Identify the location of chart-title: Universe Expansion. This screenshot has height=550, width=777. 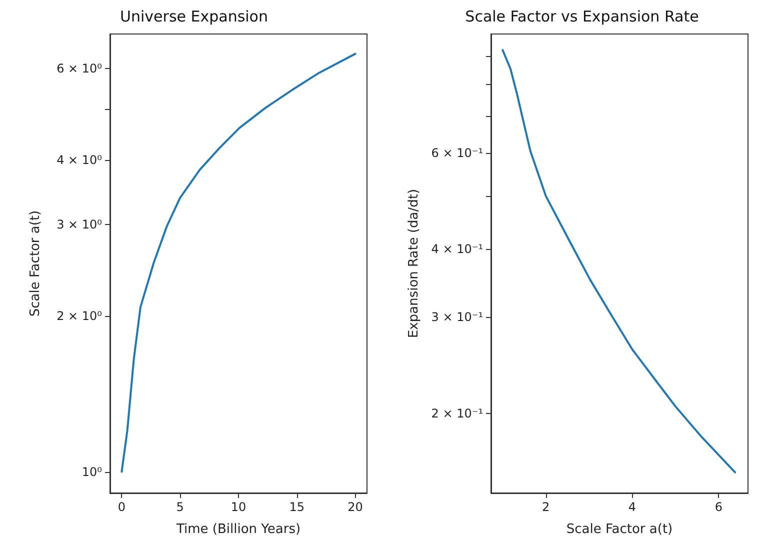
(194, 17).